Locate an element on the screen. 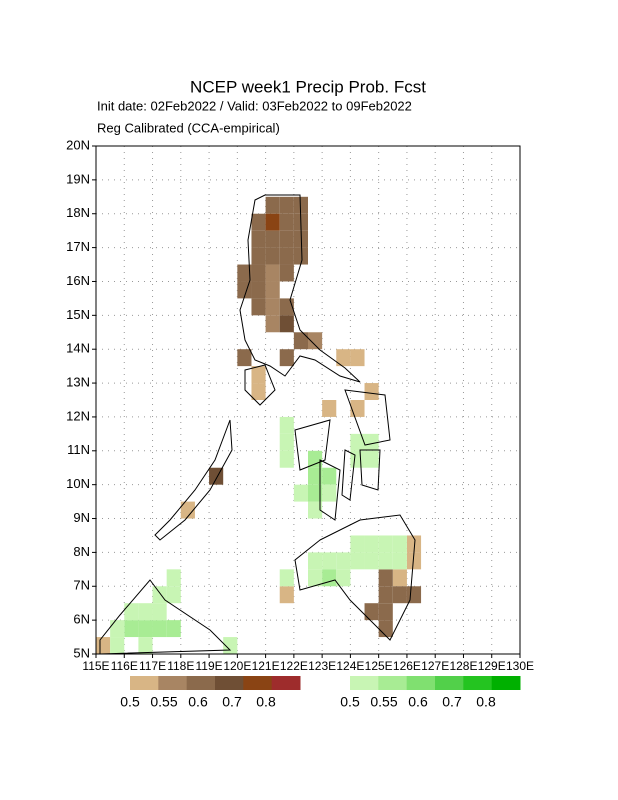  x-tick-label: 126E is located at coordinates (407, 666).